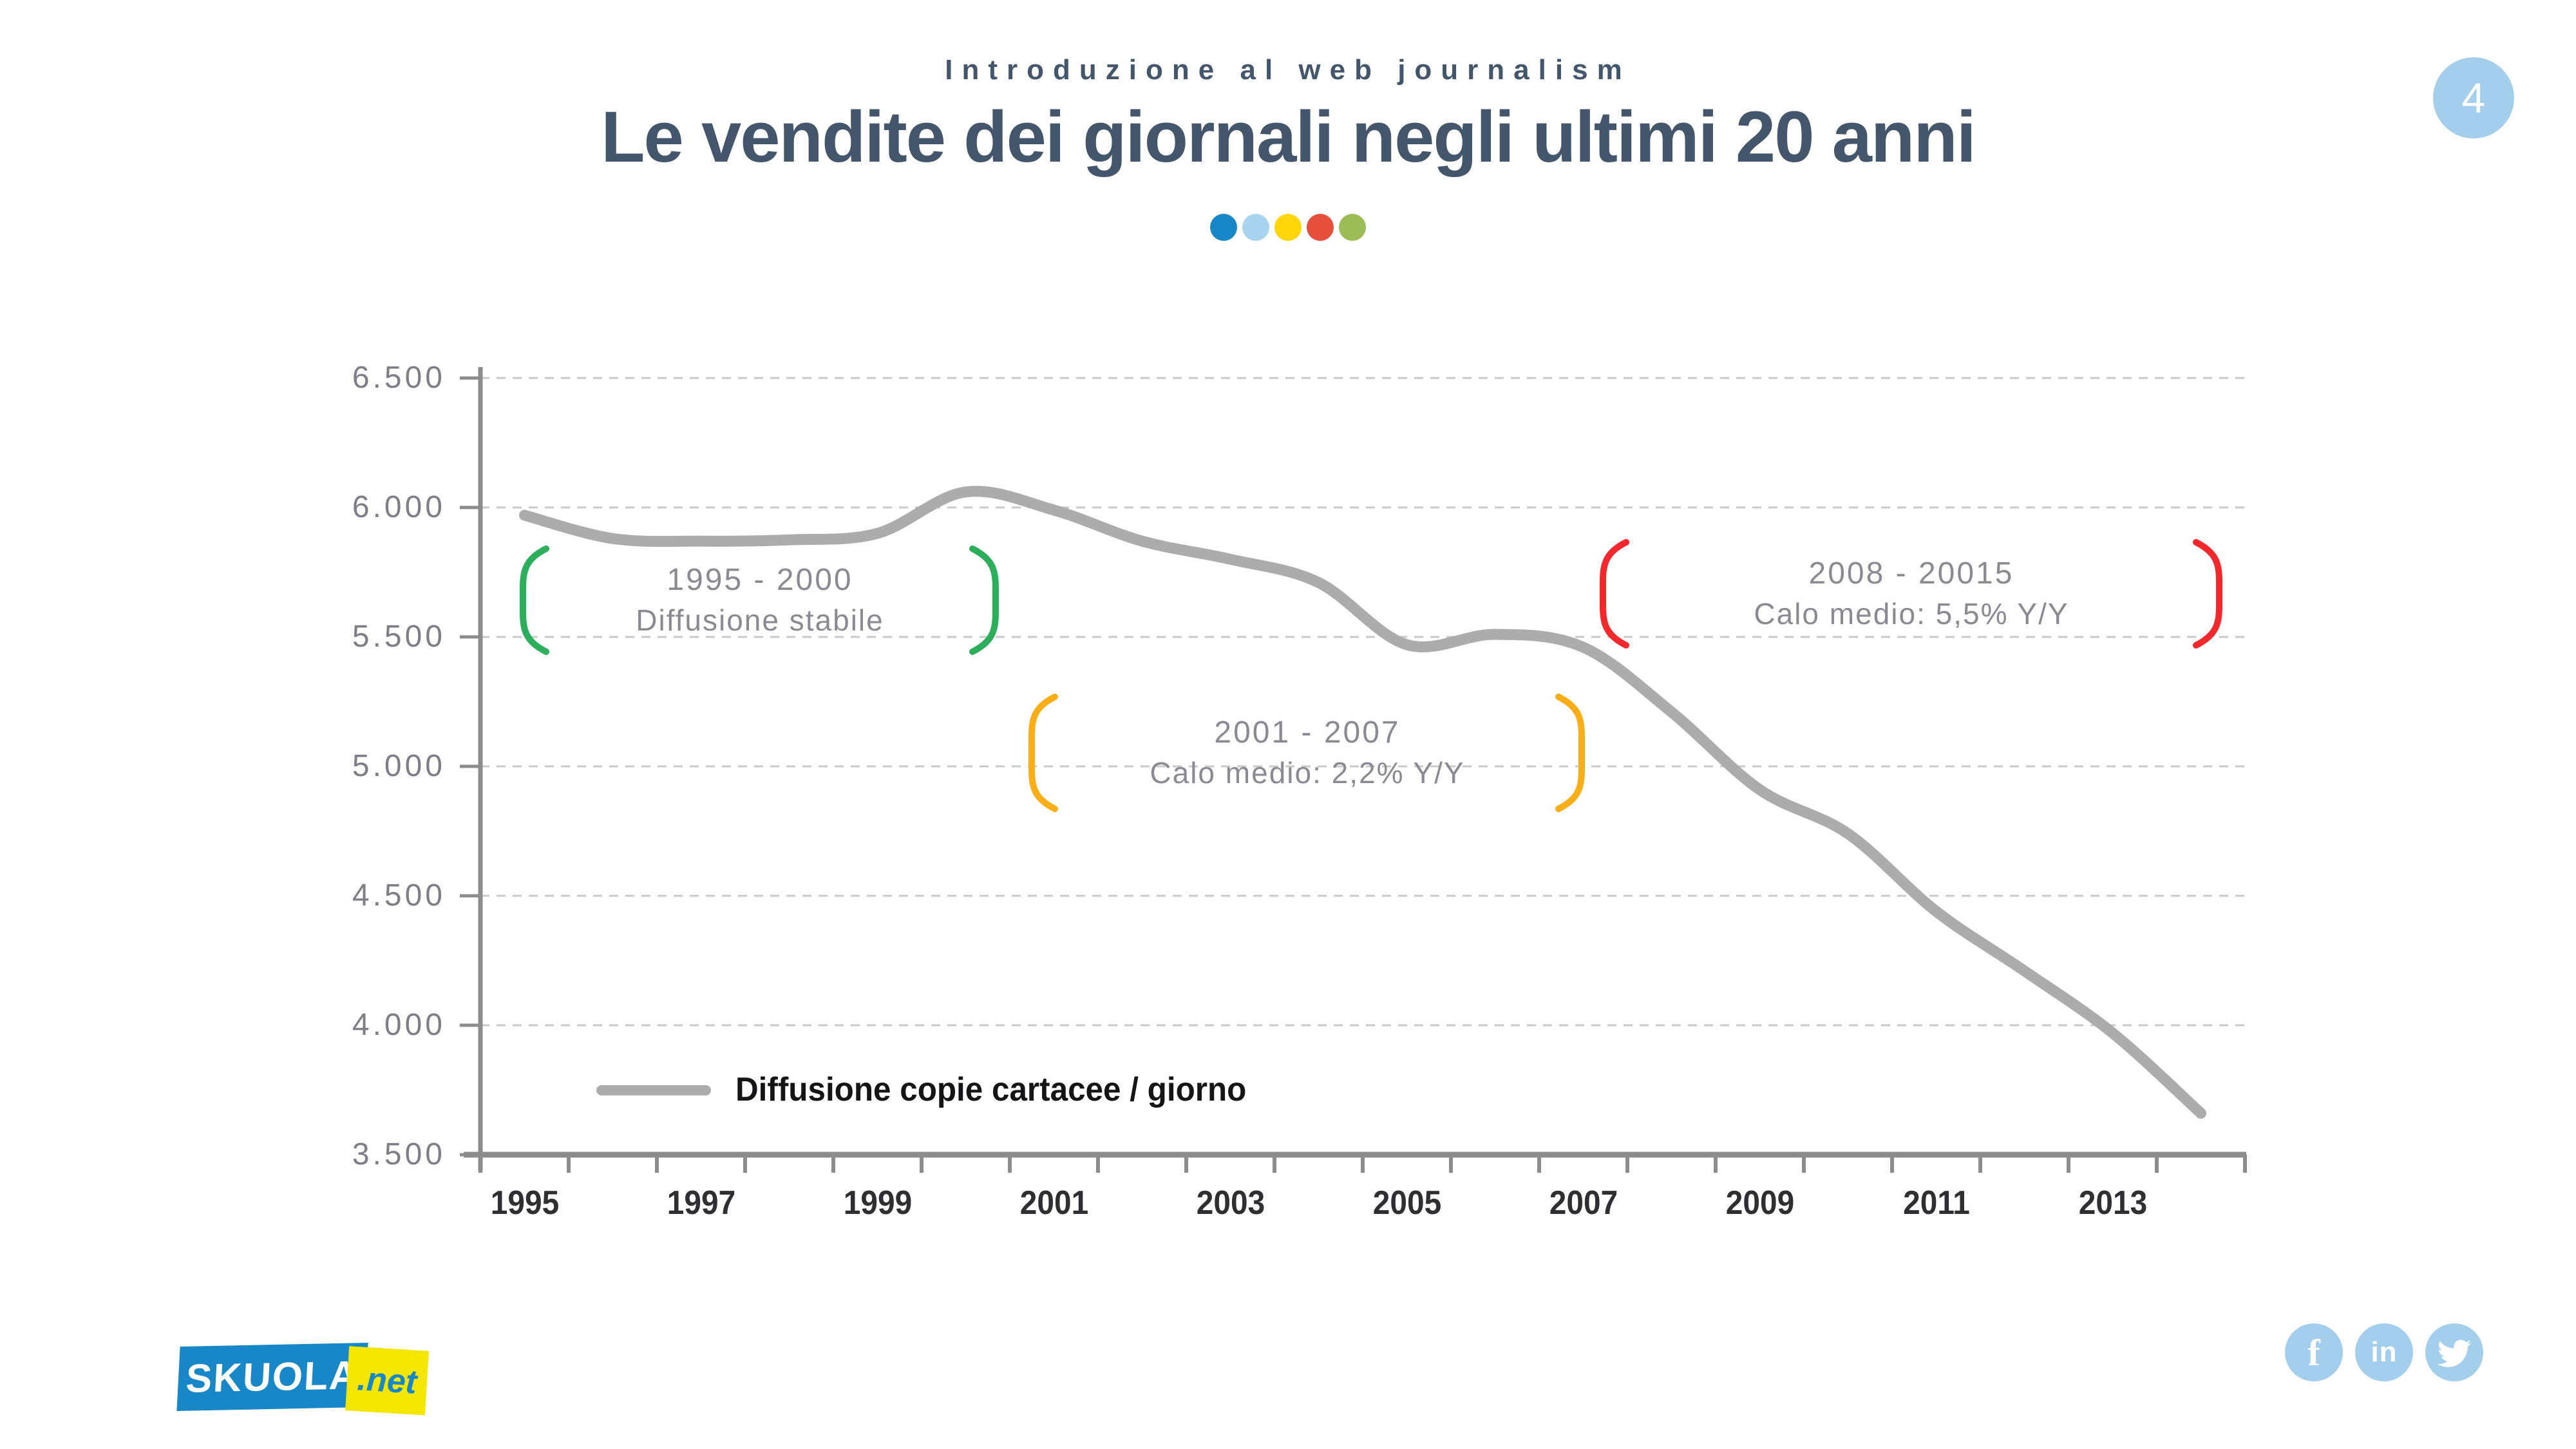 The image size is (2576, 1449). What do you see at coordinates (1053, 1203) in the screenshot?
I see `x-tick-label: 2001` at bounding box center [1053, 1203].